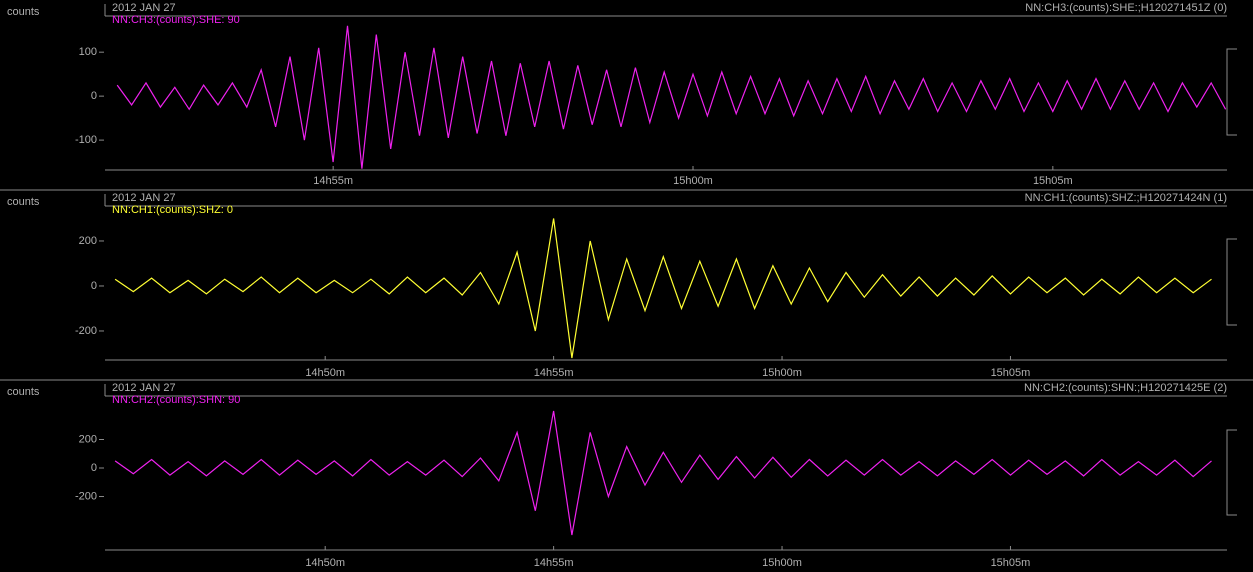 This screenshot has height=572, width=1253. I want to click on series-label: NN:CH3:(counts):SHE: 90, so click(176, 20).